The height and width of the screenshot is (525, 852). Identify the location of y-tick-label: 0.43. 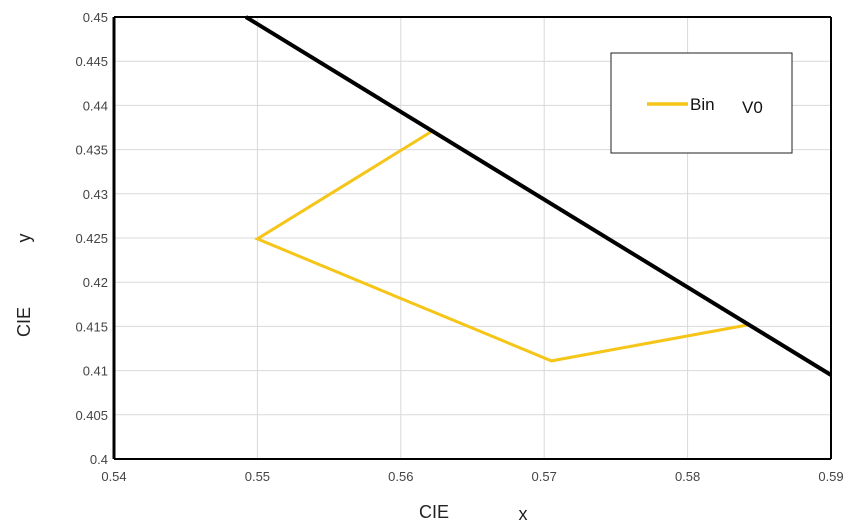
(95, 194).